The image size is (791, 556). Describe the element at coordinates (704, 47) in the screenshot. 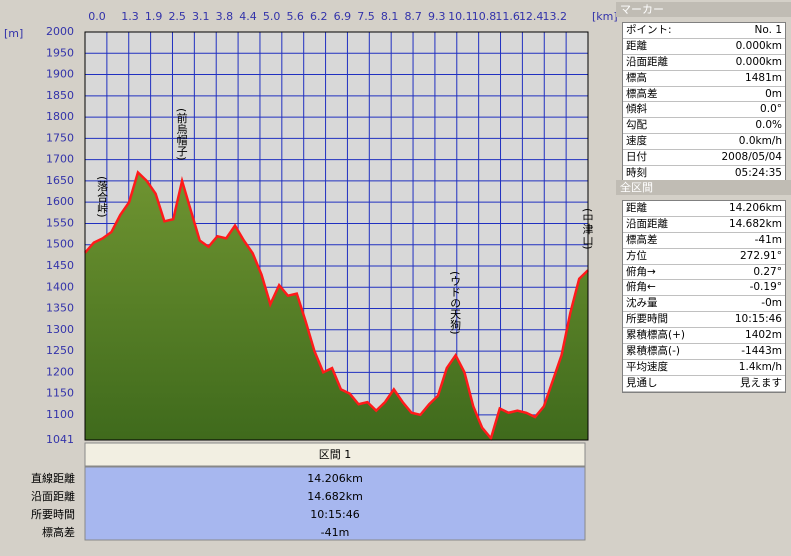

I see `table-row: 距離 0.000km` at that location.